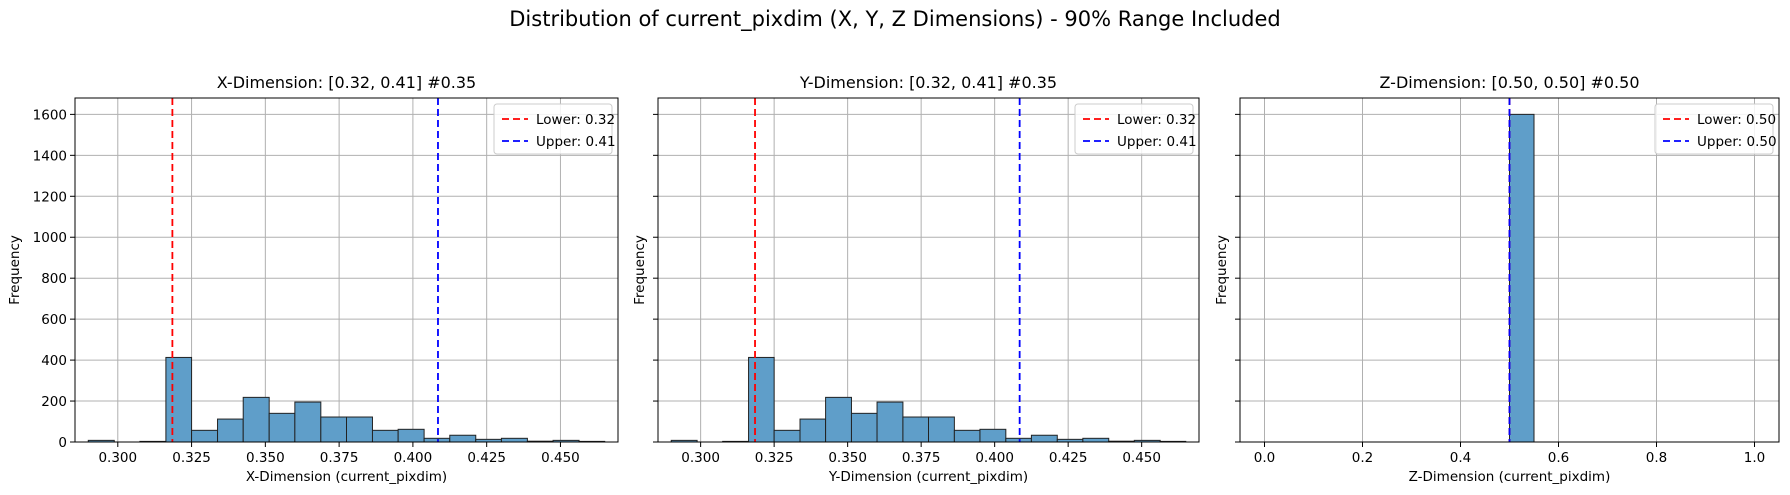 Image resolution: width=1790 pixels, height=495 pixels. Describe the element at coordinates (54, 320) in the screenshot. I see `y-tick-label: 600` at that location.